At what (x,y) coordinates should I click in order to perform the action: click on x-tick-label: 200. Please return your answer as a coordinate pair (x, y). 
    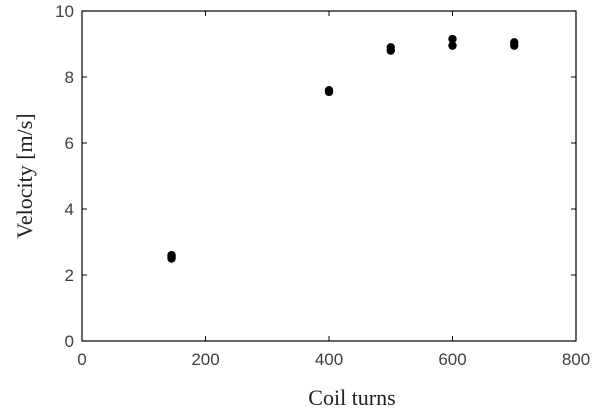
    Looking at the image, I should click on (205, 359).